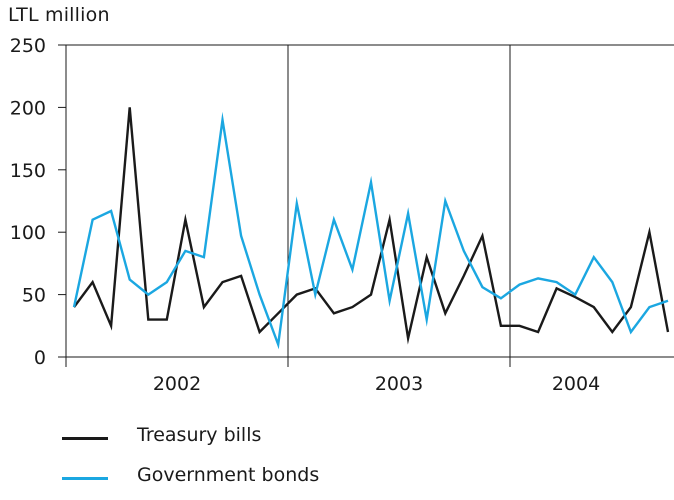 This screenshot has width=674, height=500. I want to click on legend-swatch-government-bonds, so click(85, 478).